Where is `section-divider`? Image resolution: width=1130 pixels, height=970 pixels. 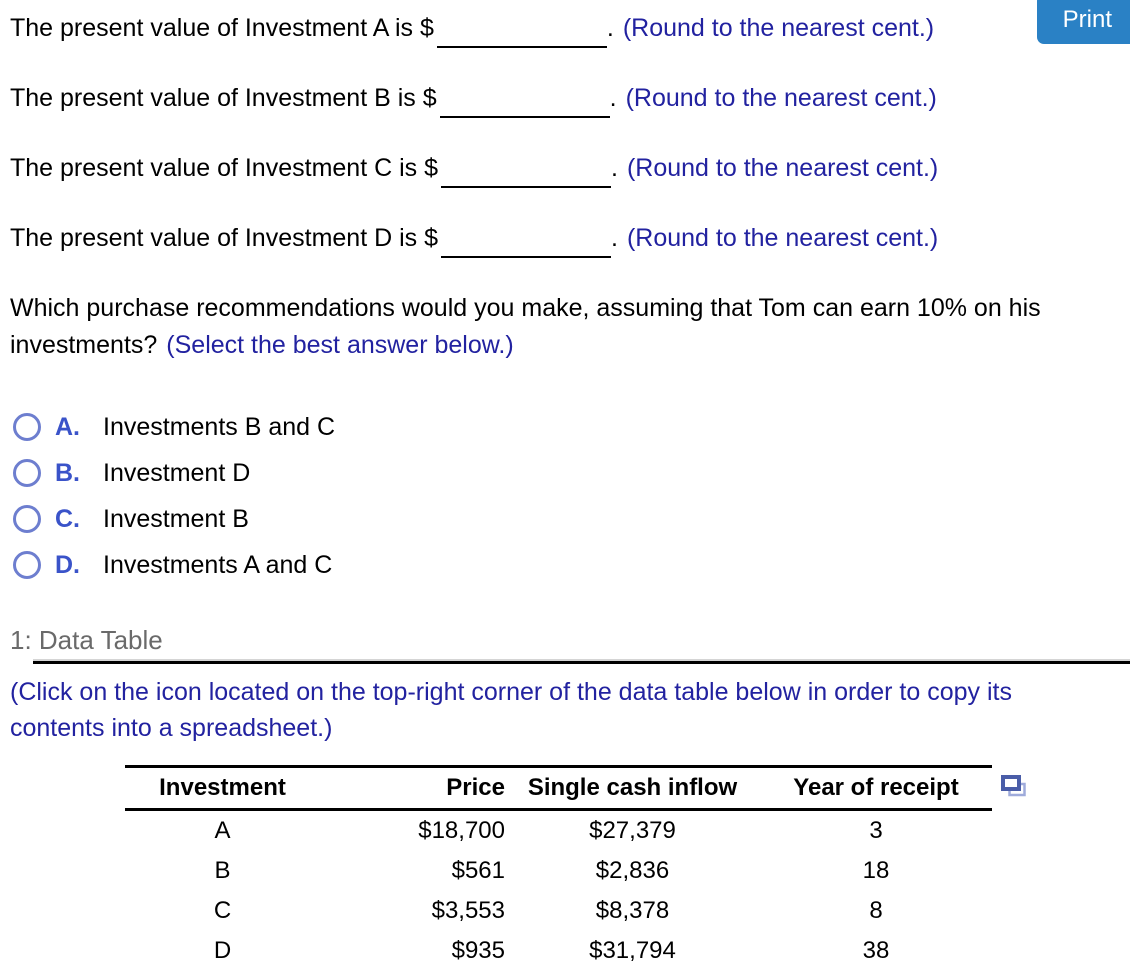
section-divider is located at coordinates (581, 661).